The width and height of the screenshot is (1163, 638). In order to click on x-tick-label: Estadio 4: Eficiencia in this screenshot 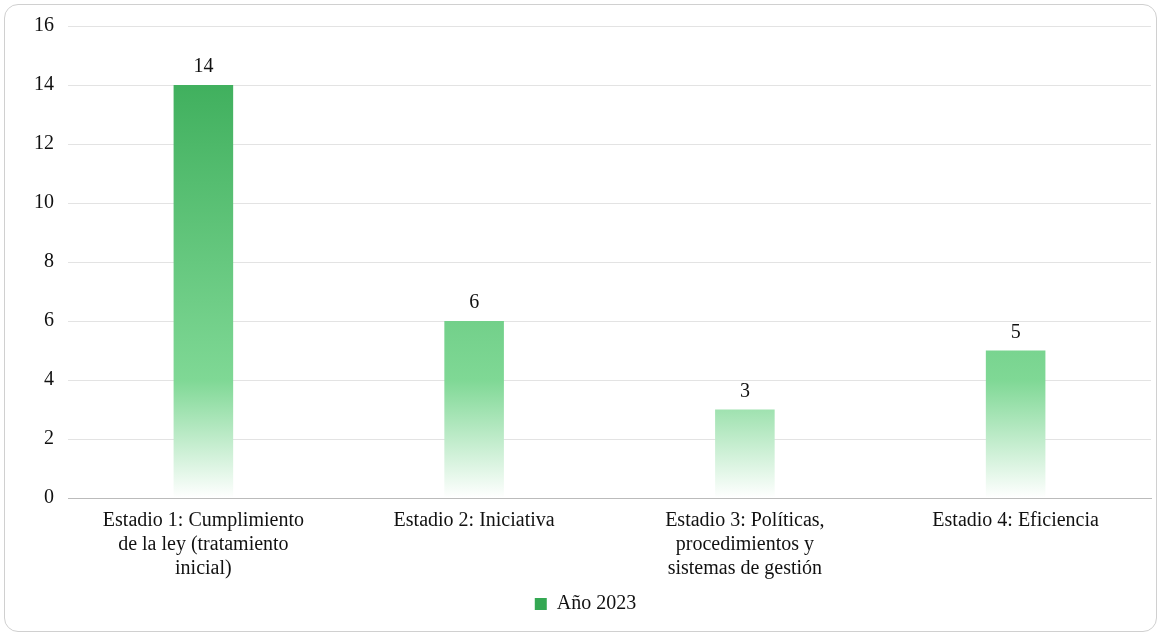, I will do `click(1016, 519)`.